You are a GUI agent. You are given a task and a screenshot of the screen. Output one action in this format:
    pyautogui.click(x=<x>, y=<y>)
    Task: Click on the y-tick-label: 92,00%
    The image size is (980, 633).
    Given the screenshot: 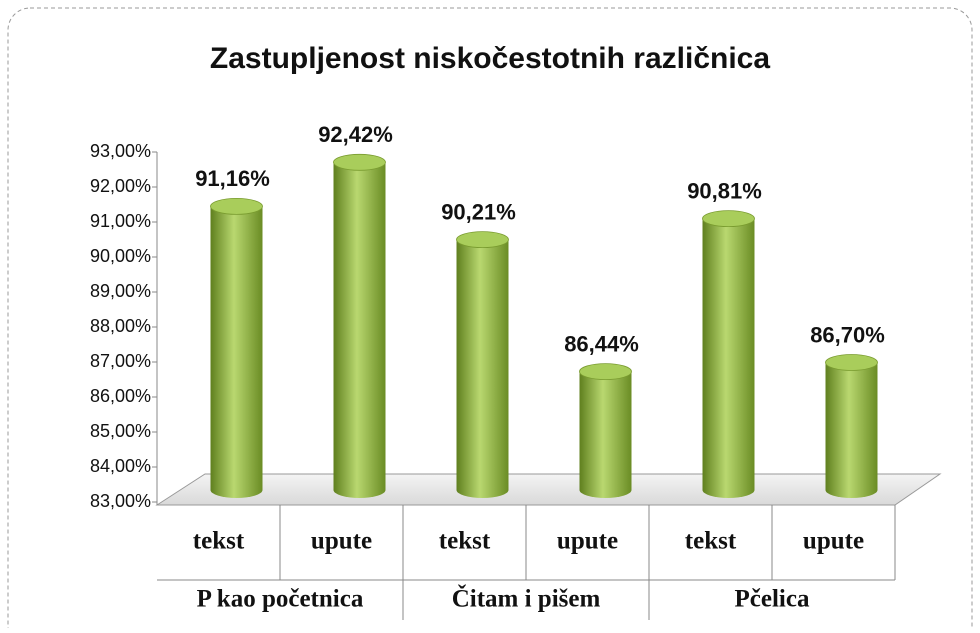 What is the action you would take?
    pyautogui.click(x=120, y=186)
    